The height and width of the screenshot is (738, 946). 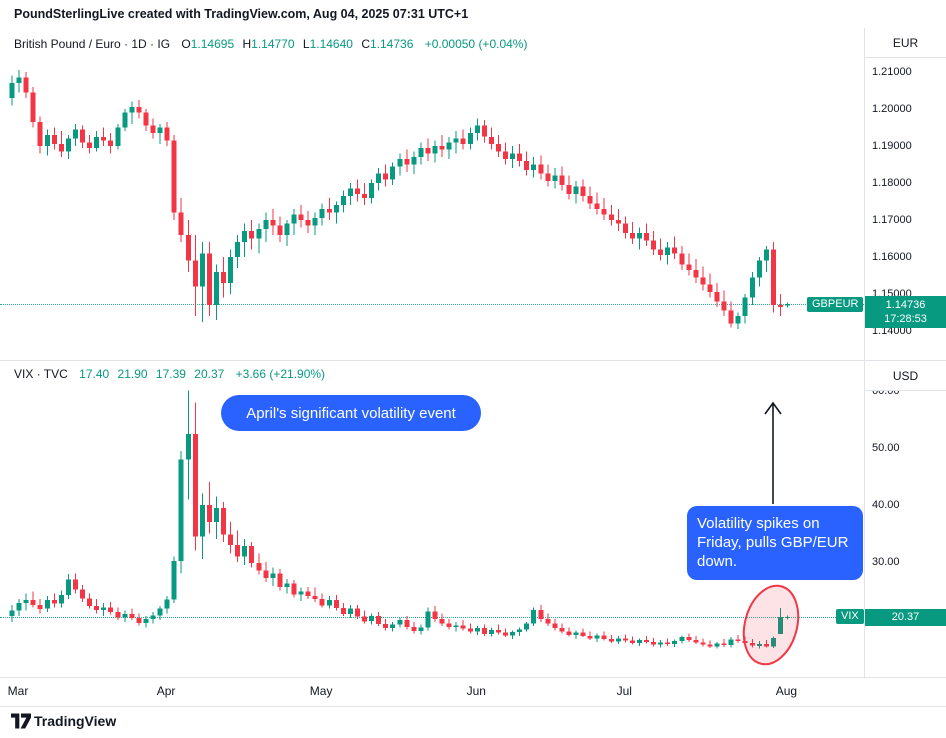 What do you see at coordinates (864, 352) in the screenshot?
I see `price-axis-separator` at bounding box center [864, 352].